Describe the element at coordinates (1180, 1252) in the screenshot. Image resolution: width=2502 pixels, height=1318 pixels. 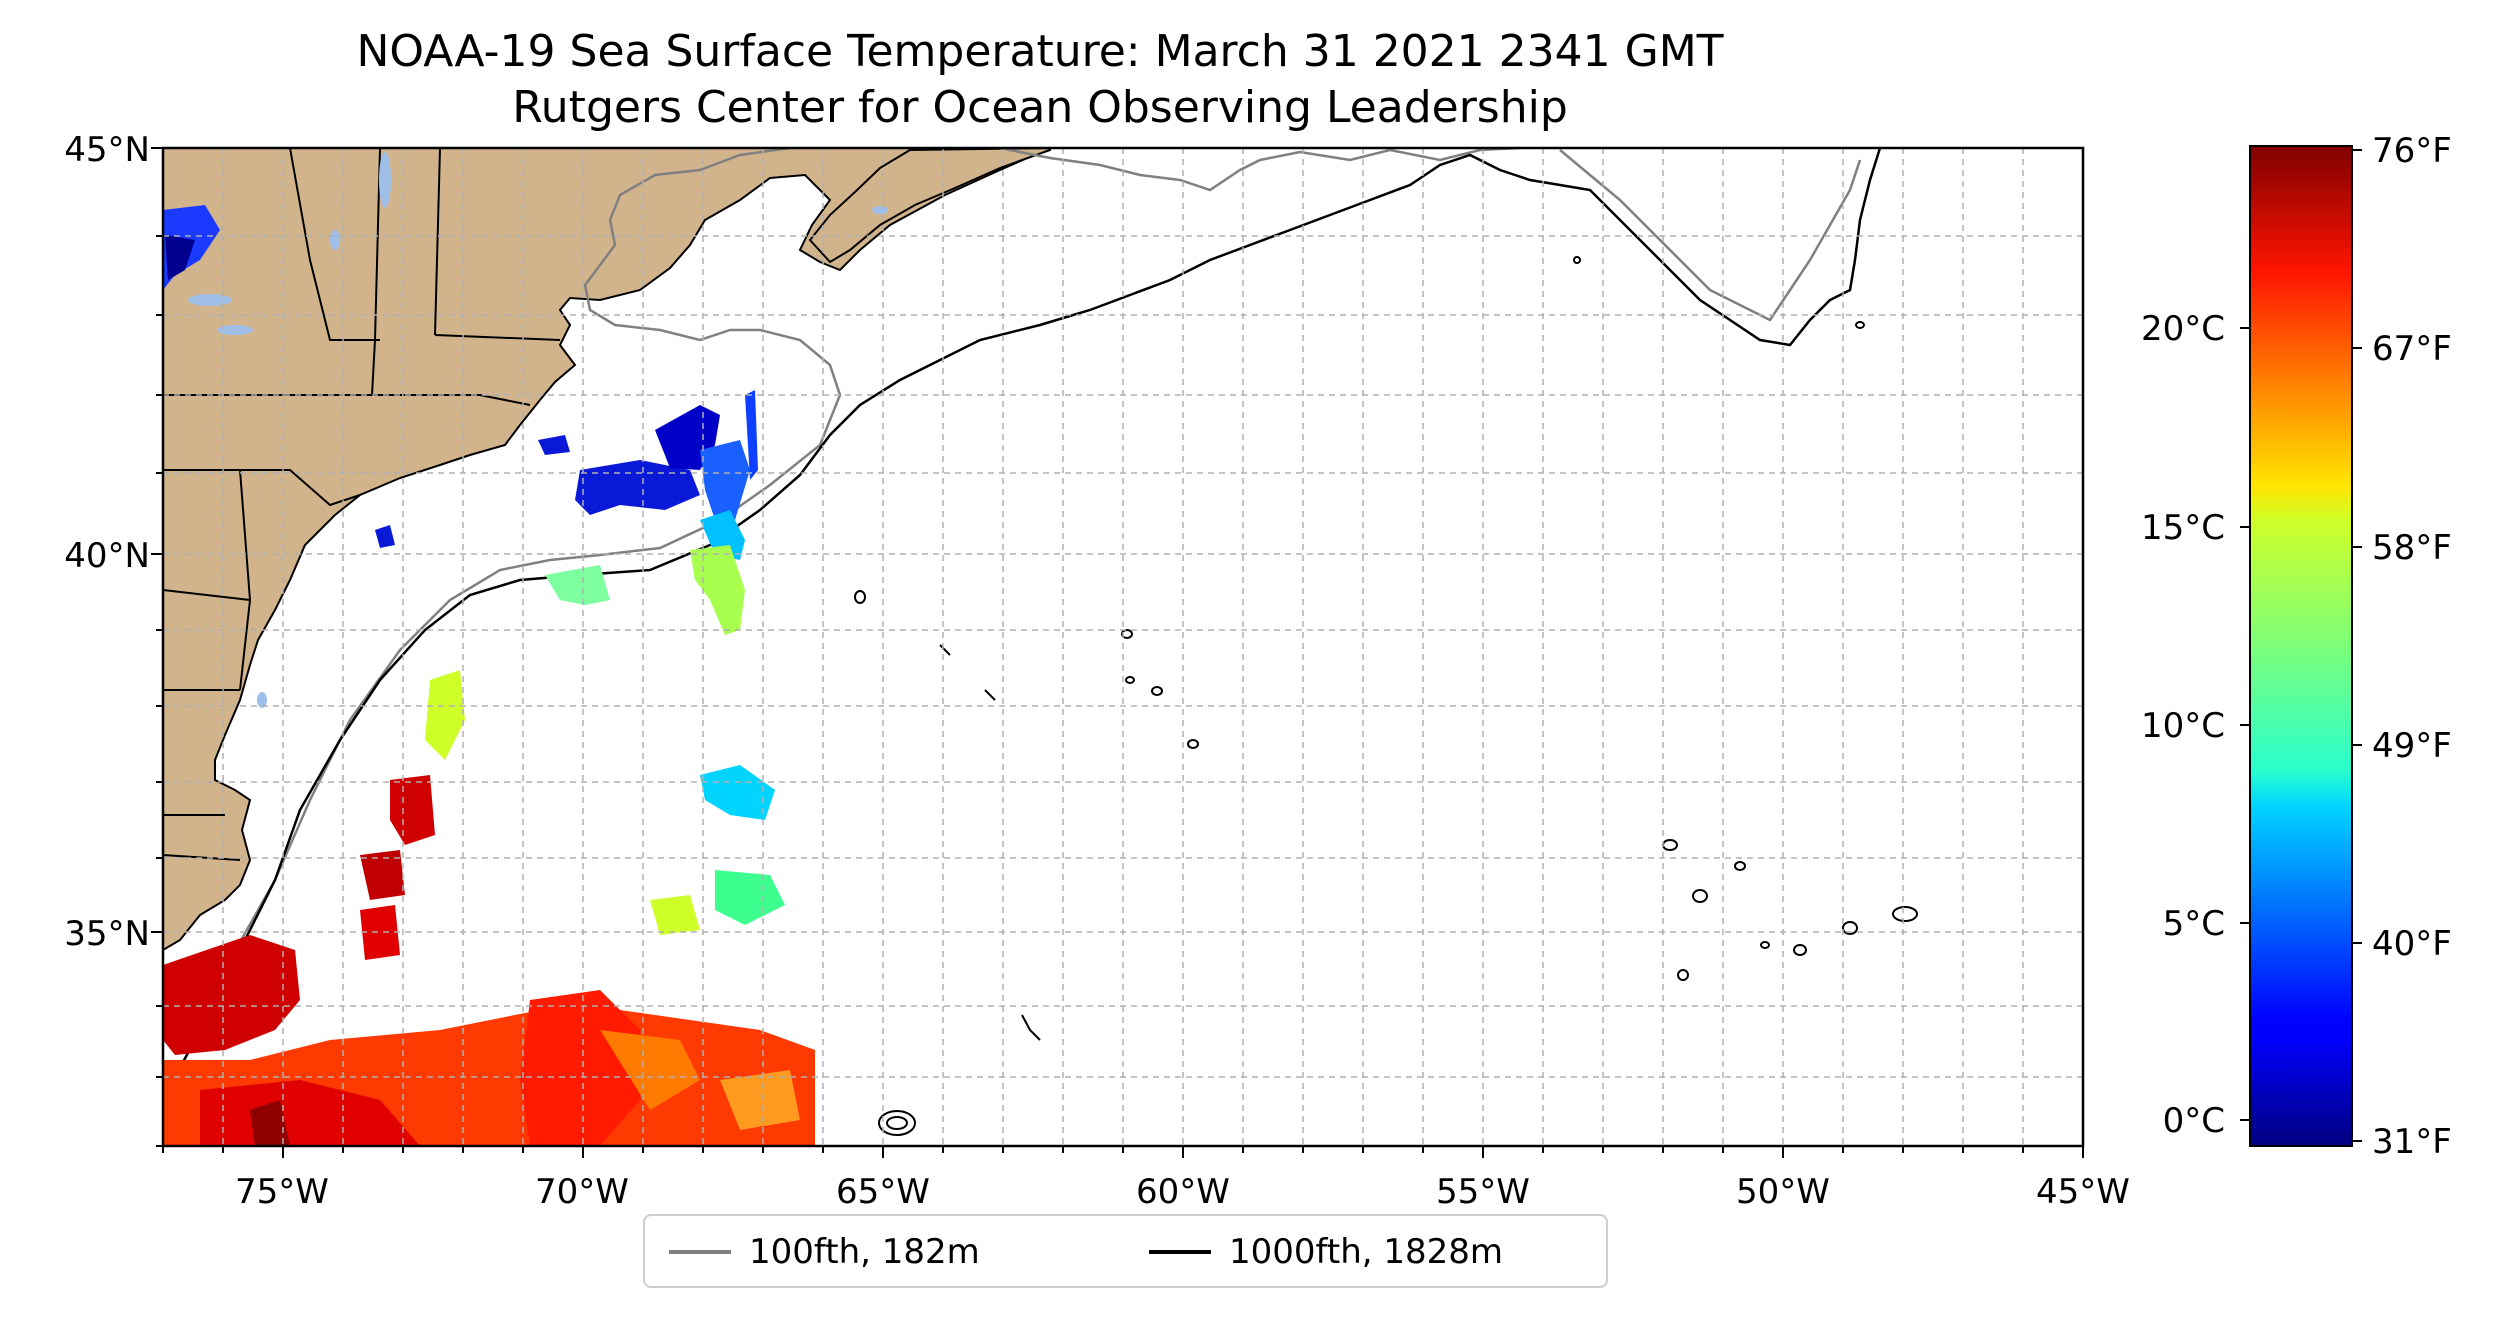
I see `legend-swatch-1000fth` at that location.